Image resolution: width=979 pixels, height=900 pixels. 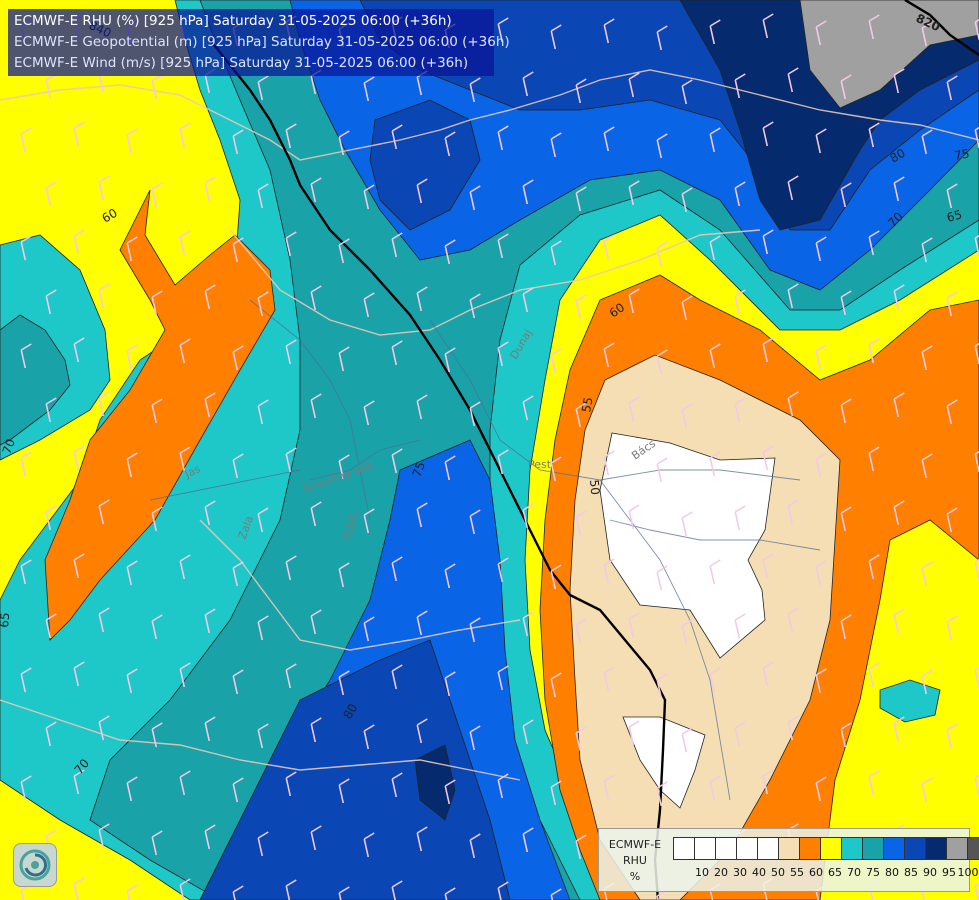 What do you see at coordinates (816, 872) in the screenshot?
I see `legend-label: 60` at bounding box center [816, 872].